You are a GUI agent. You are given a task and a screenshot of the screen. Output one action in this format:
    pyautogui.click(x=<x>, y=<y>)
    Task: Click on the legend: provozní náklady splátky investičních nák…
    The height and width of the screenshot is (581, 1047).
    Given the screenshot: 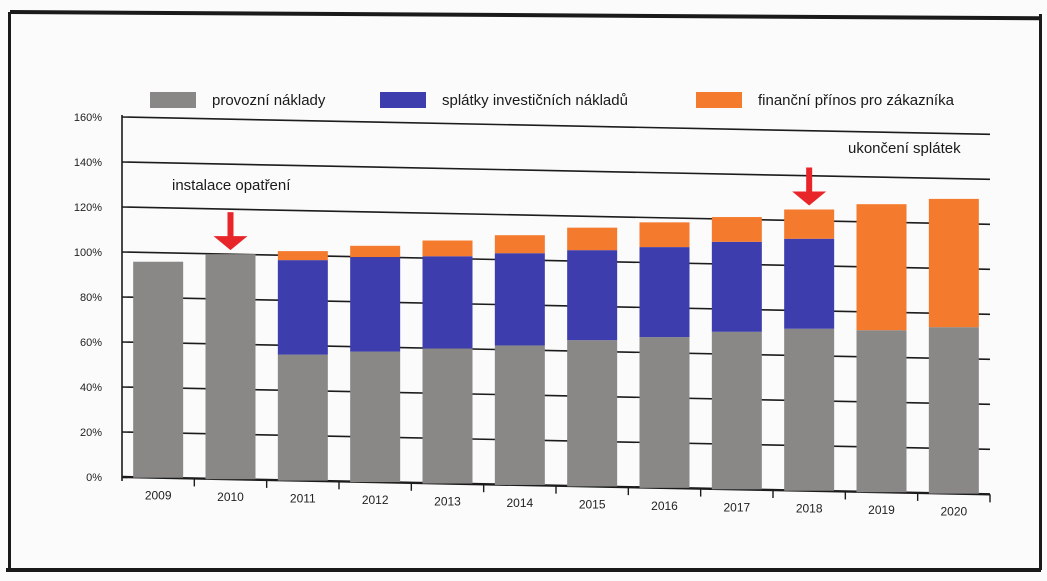 What is the action you would take?
    pyautogui.click(x=552, y=100)
    